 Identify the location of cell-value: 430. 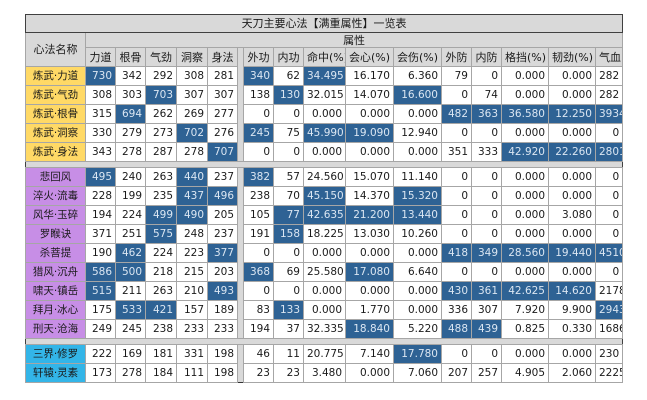
(456, 291).